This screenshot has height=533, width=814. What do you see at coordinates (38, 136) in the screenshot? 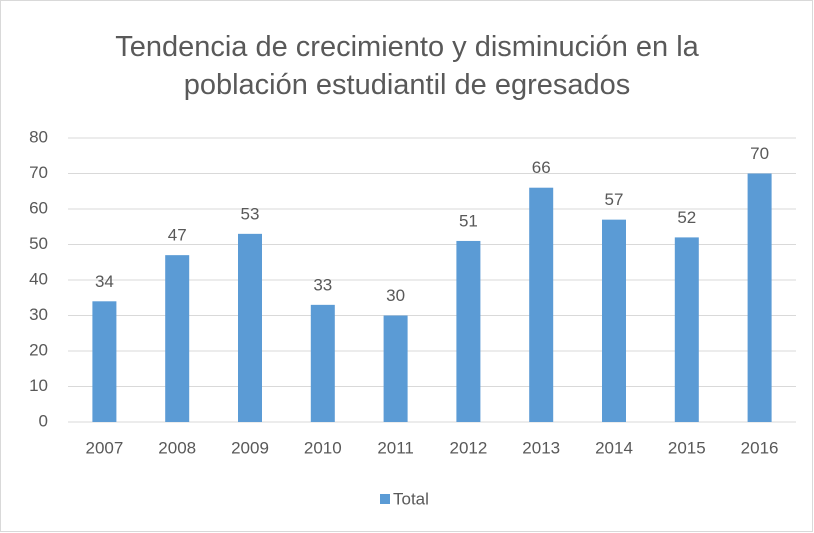
I see `y-tick-label: 80` at bounding box center [38, 136].